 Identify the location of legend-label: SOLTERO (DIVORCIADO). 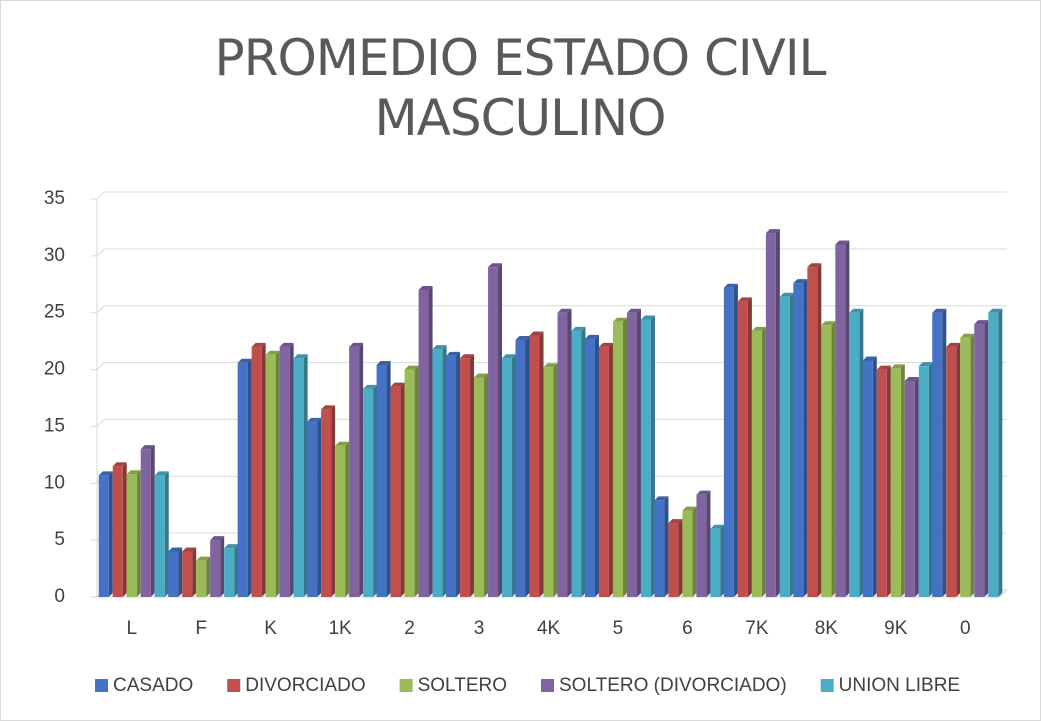
(673, 685).